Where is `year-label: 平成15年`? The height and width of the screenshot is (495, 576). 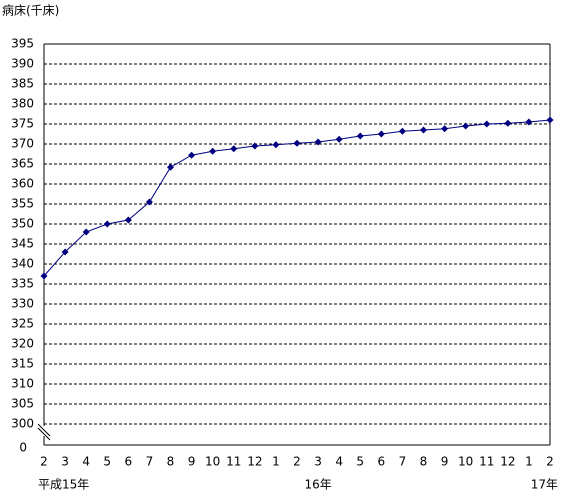
year-label: 平成15年 is located at coordinates (63, 485).